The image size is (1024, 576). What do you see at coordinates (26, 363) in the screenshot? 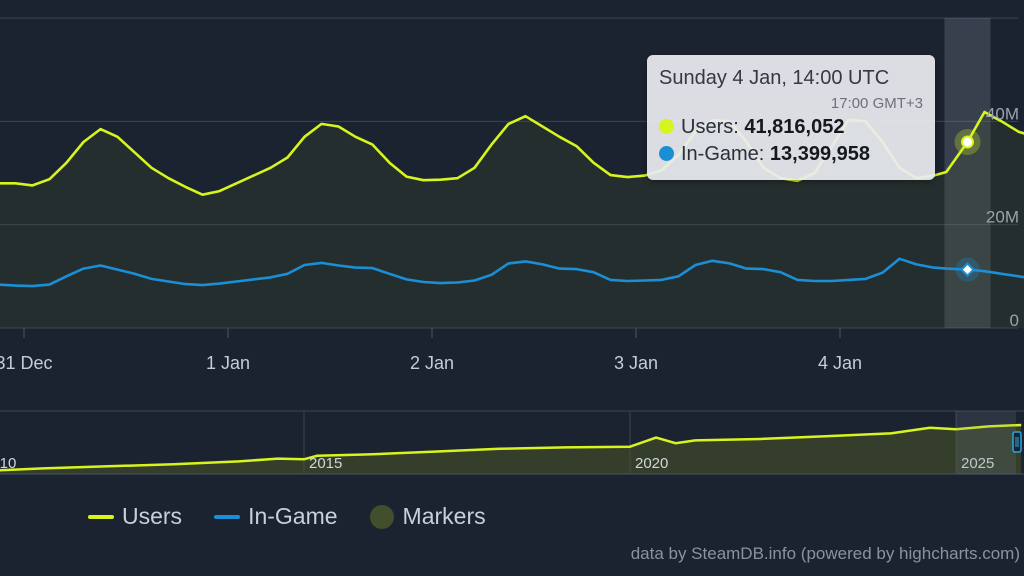
I see `x-tick-label: 31 Dec` at bounding box center [26, 363].